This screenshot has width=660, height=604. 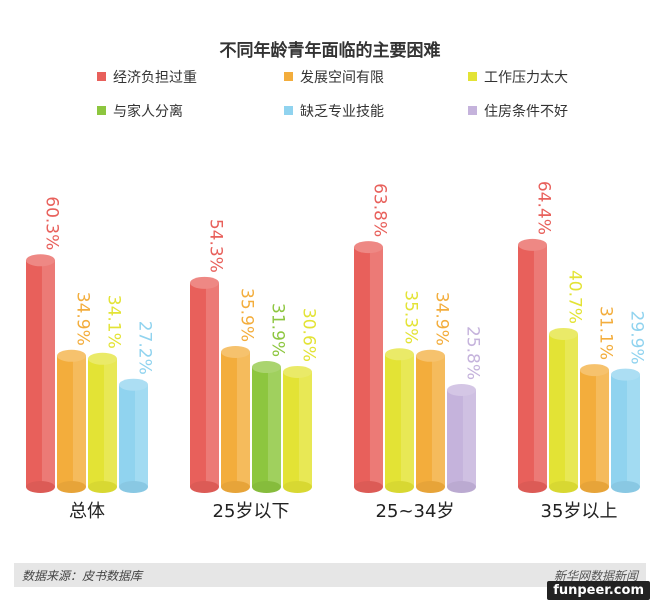 I want to click on value-label-2-2: 34.9%, so click(x=442, y=319).